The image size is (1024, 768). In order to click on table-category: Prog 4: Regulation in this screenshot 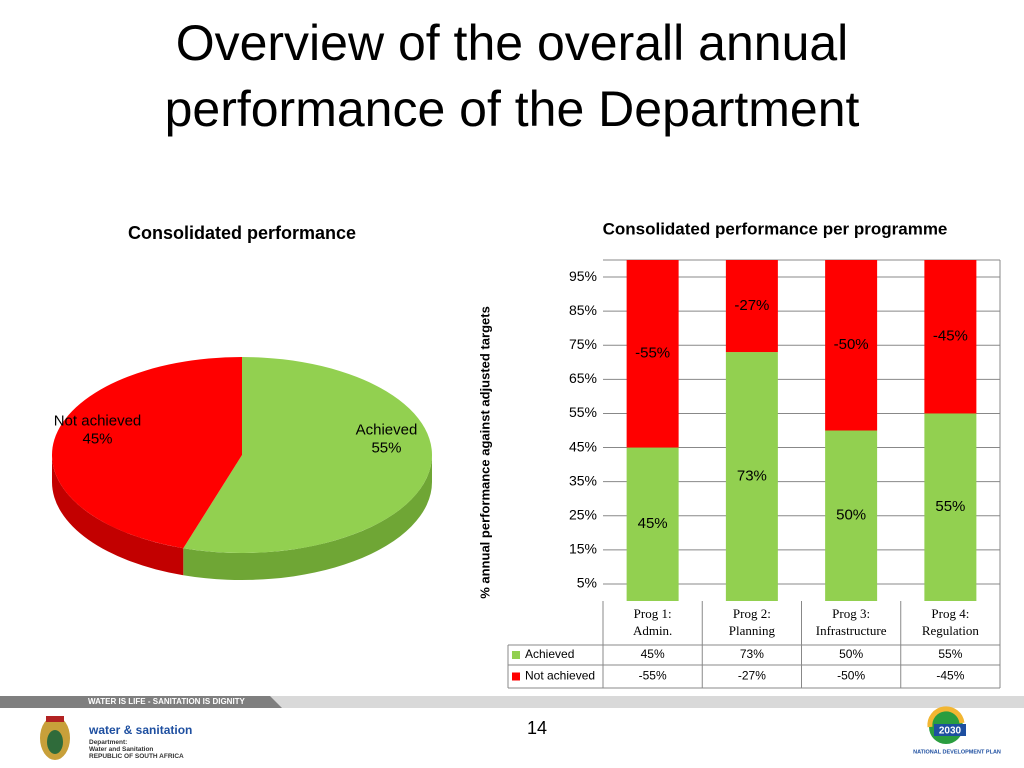, I will do `click(950, 622)`.